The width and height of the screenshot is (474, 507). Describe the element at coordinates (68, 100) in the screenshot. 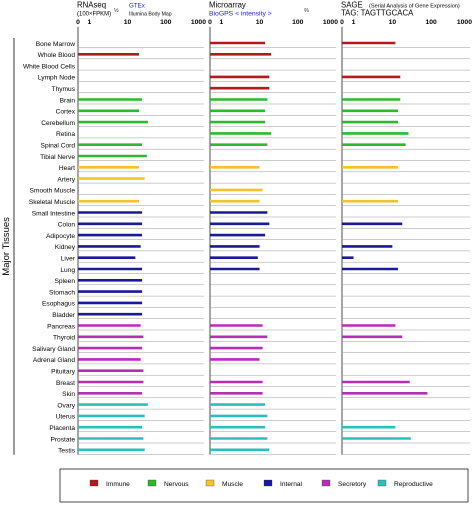

I see `tissue-label: Brain` at that location.